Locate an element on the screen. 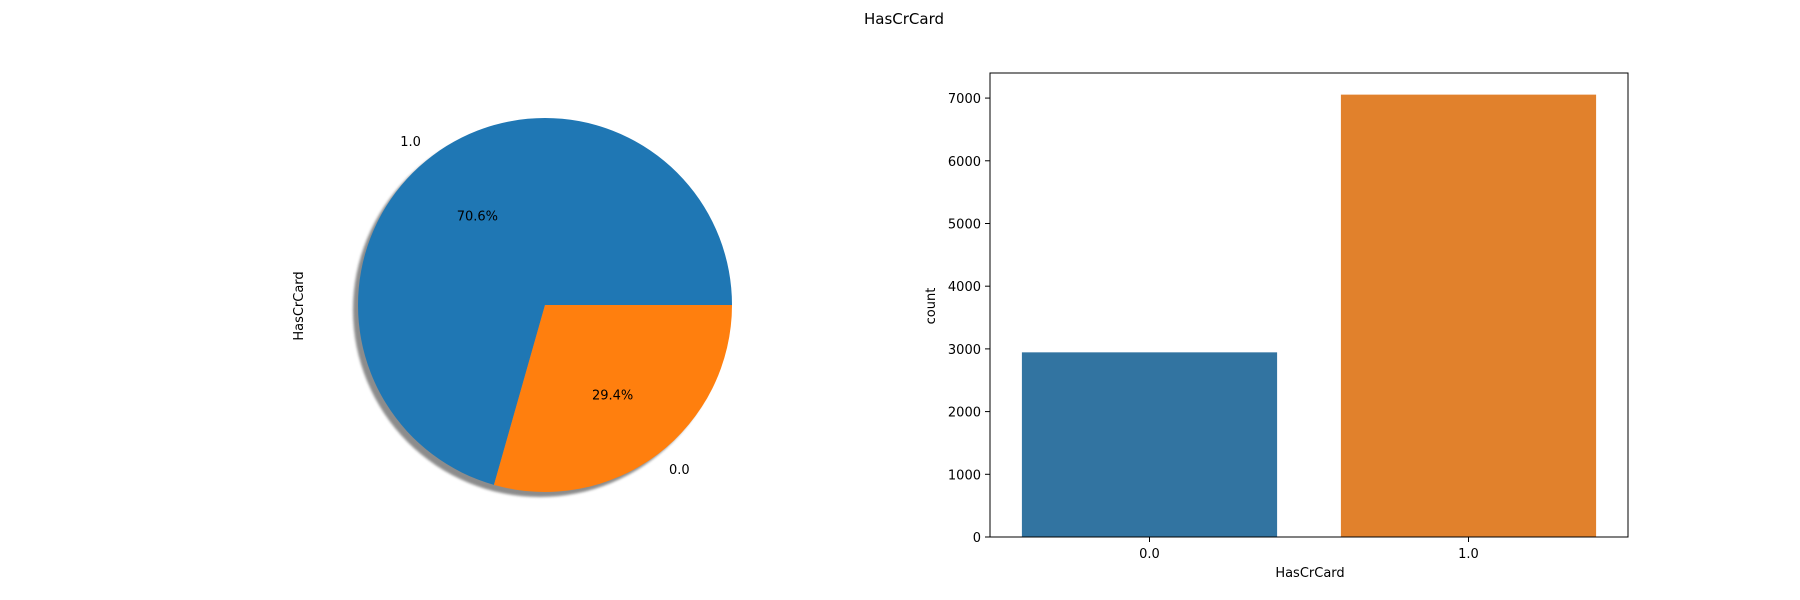  y-tick-label: 7000 is located at coordinates (964, 99).